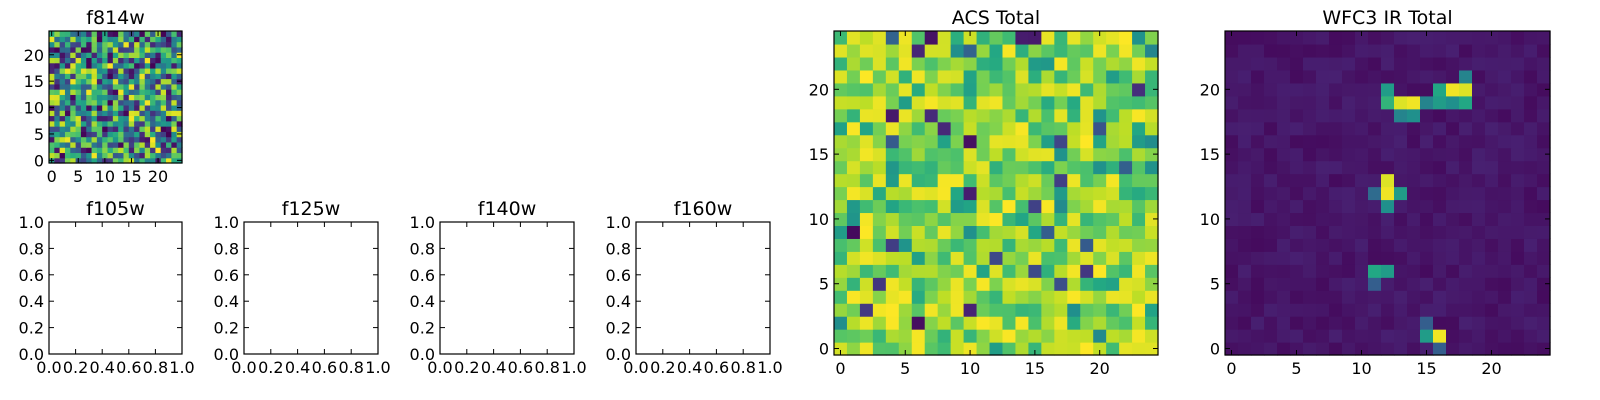 Image resolution: width=1600 pixels, height=400 pixels. What do you see at coordinates (324, 367) in the screenshot?
I see `x-tick-label: 0.6` at bounding box center [324, 367].